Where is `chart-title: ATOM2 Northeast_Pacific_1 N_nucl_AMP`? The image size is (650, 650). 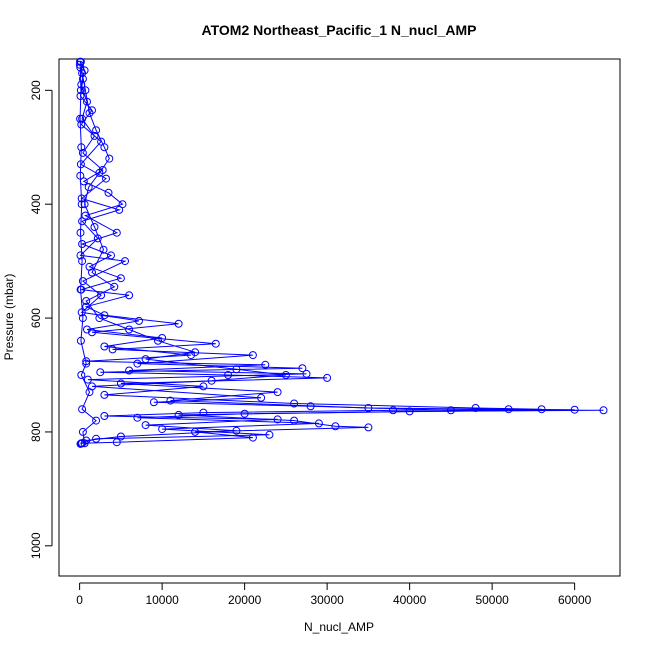 chart-title: ATOM2 Northeast_Pacific_1 N_nucl_AMP is located at coordinates (339, 30).